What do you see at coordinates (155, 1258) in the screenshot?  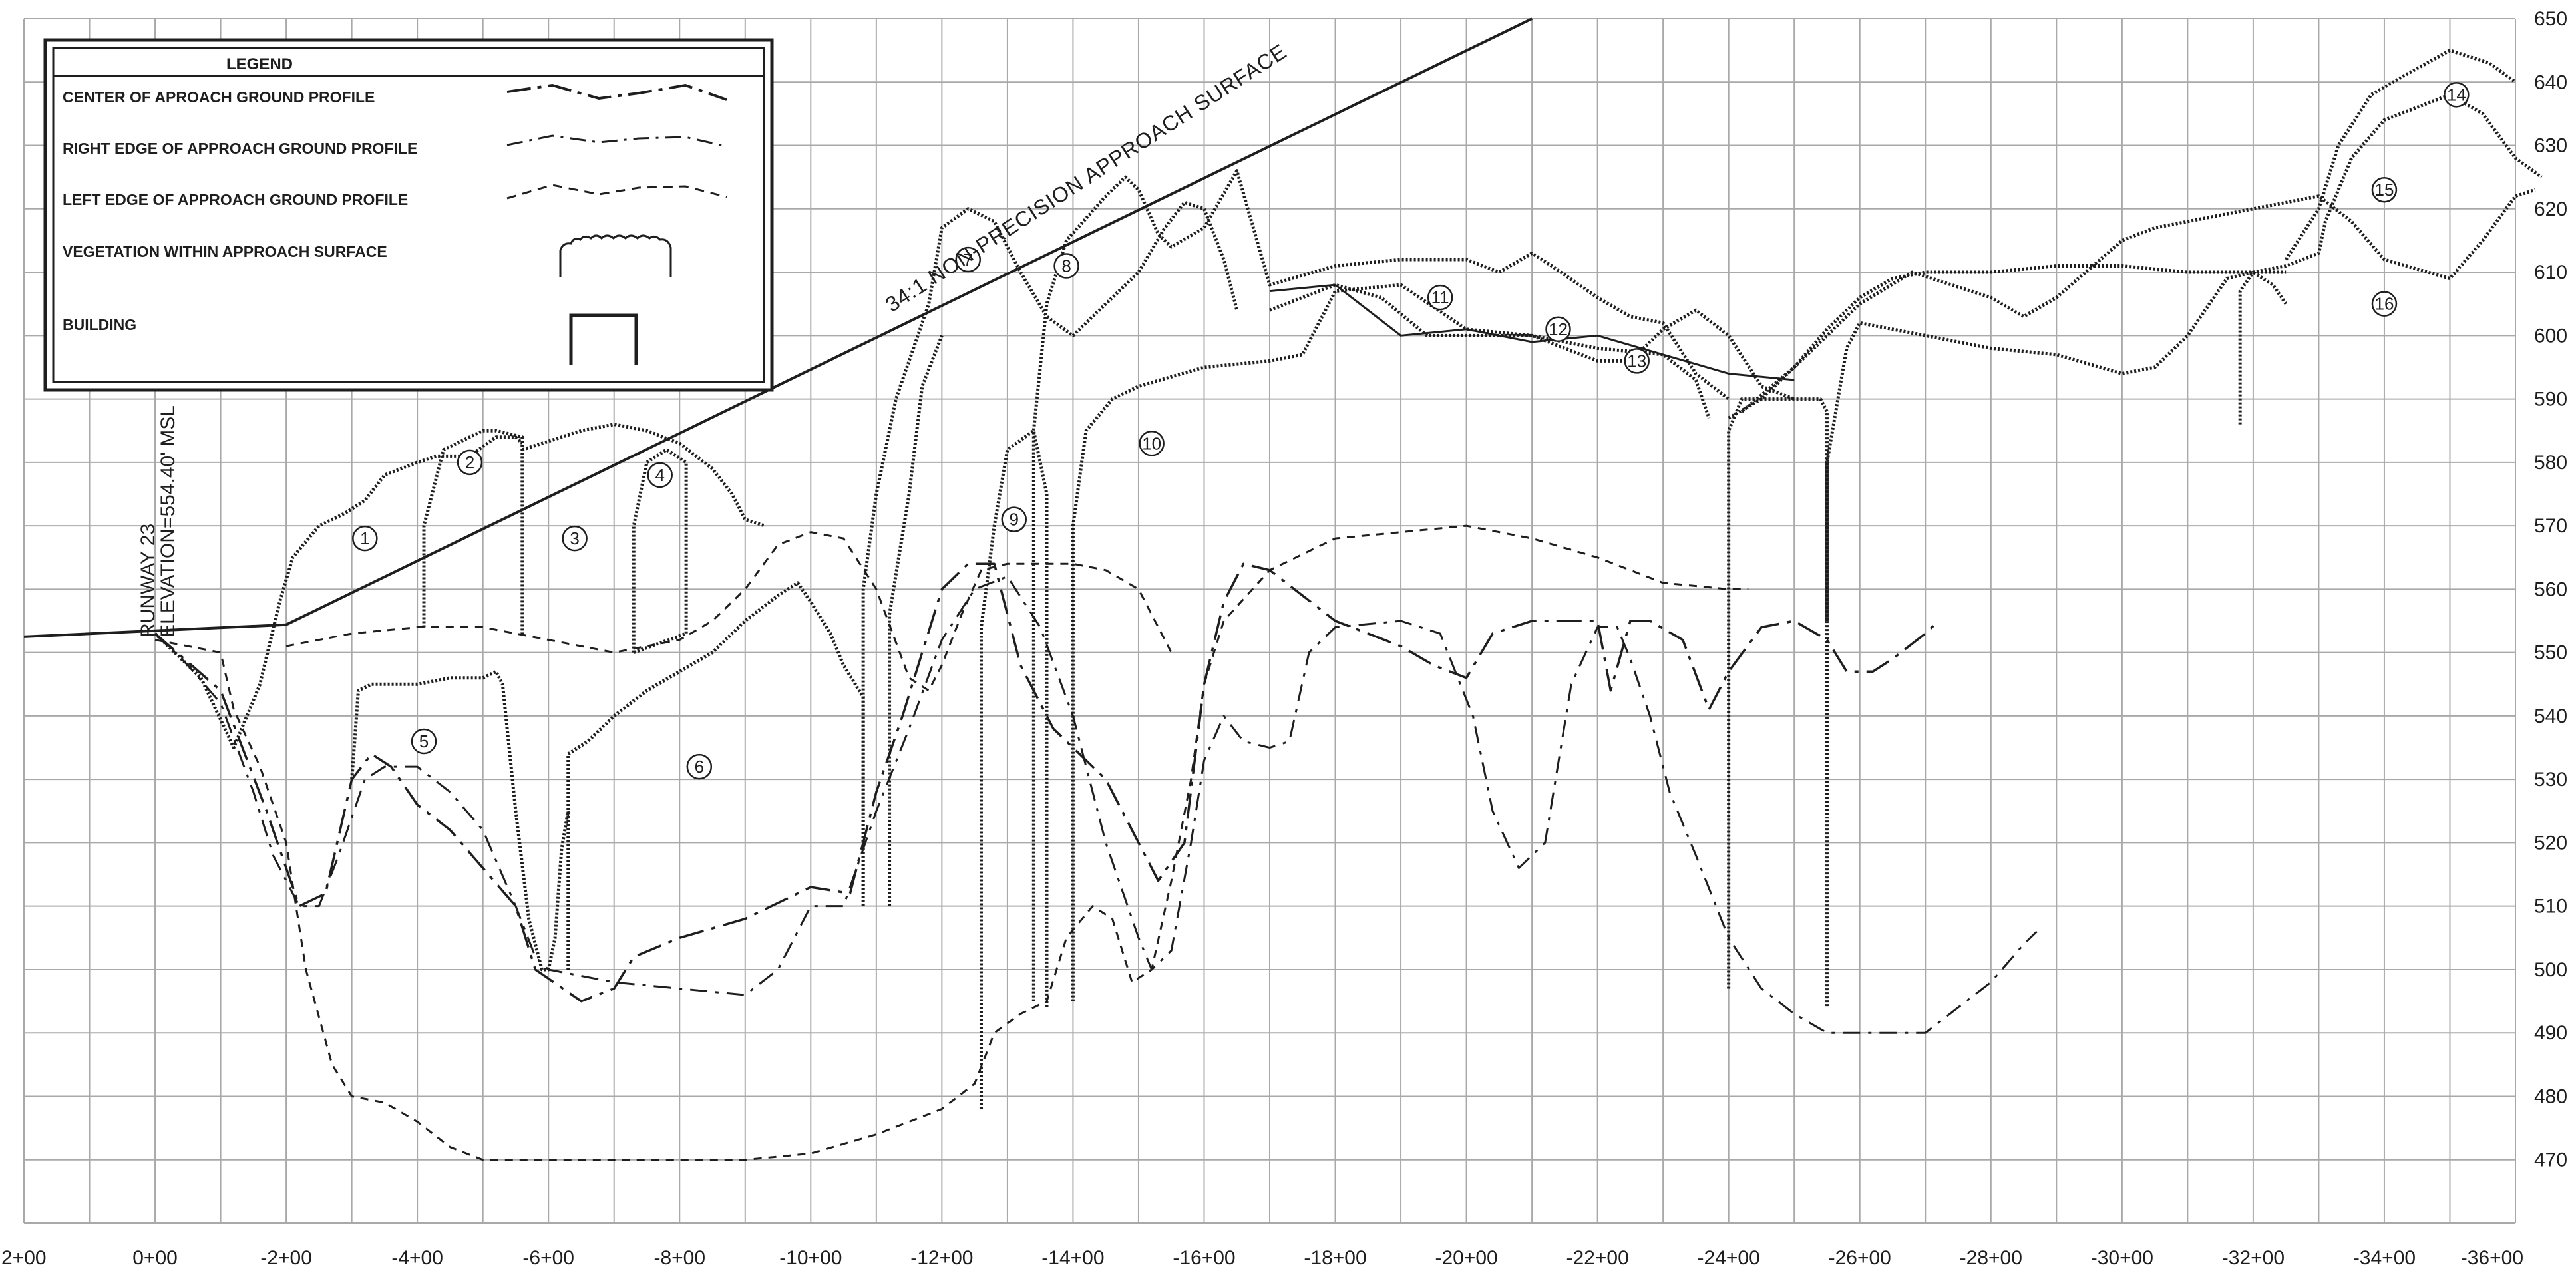 I see `x-tick-label: 0+00` at bounding box center [155, 1258].